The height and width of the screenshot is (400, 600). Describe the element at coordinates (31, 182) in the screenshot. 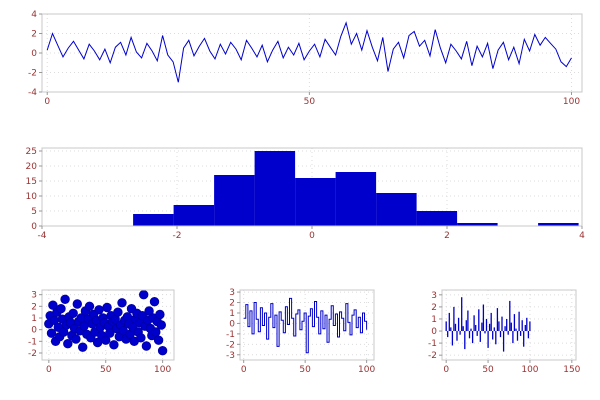

I see `svg-text: 15` at that location.